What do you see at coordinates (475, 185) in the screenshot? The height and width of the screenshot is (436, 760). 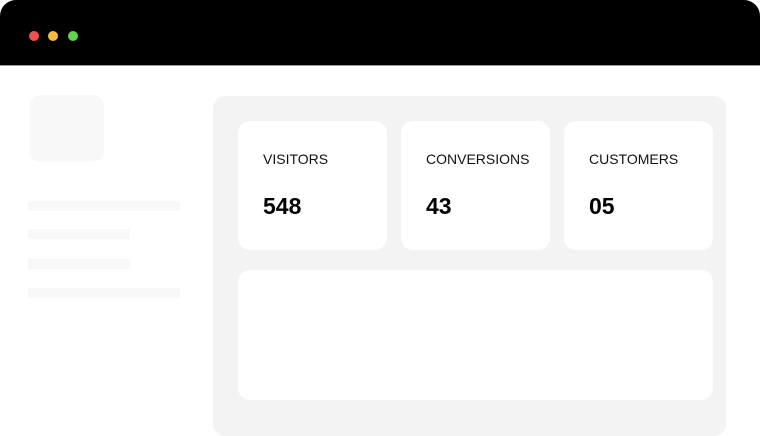 I see `stat-card-conversions: CONVERSIONS 43` at bounding box center [475, 185].